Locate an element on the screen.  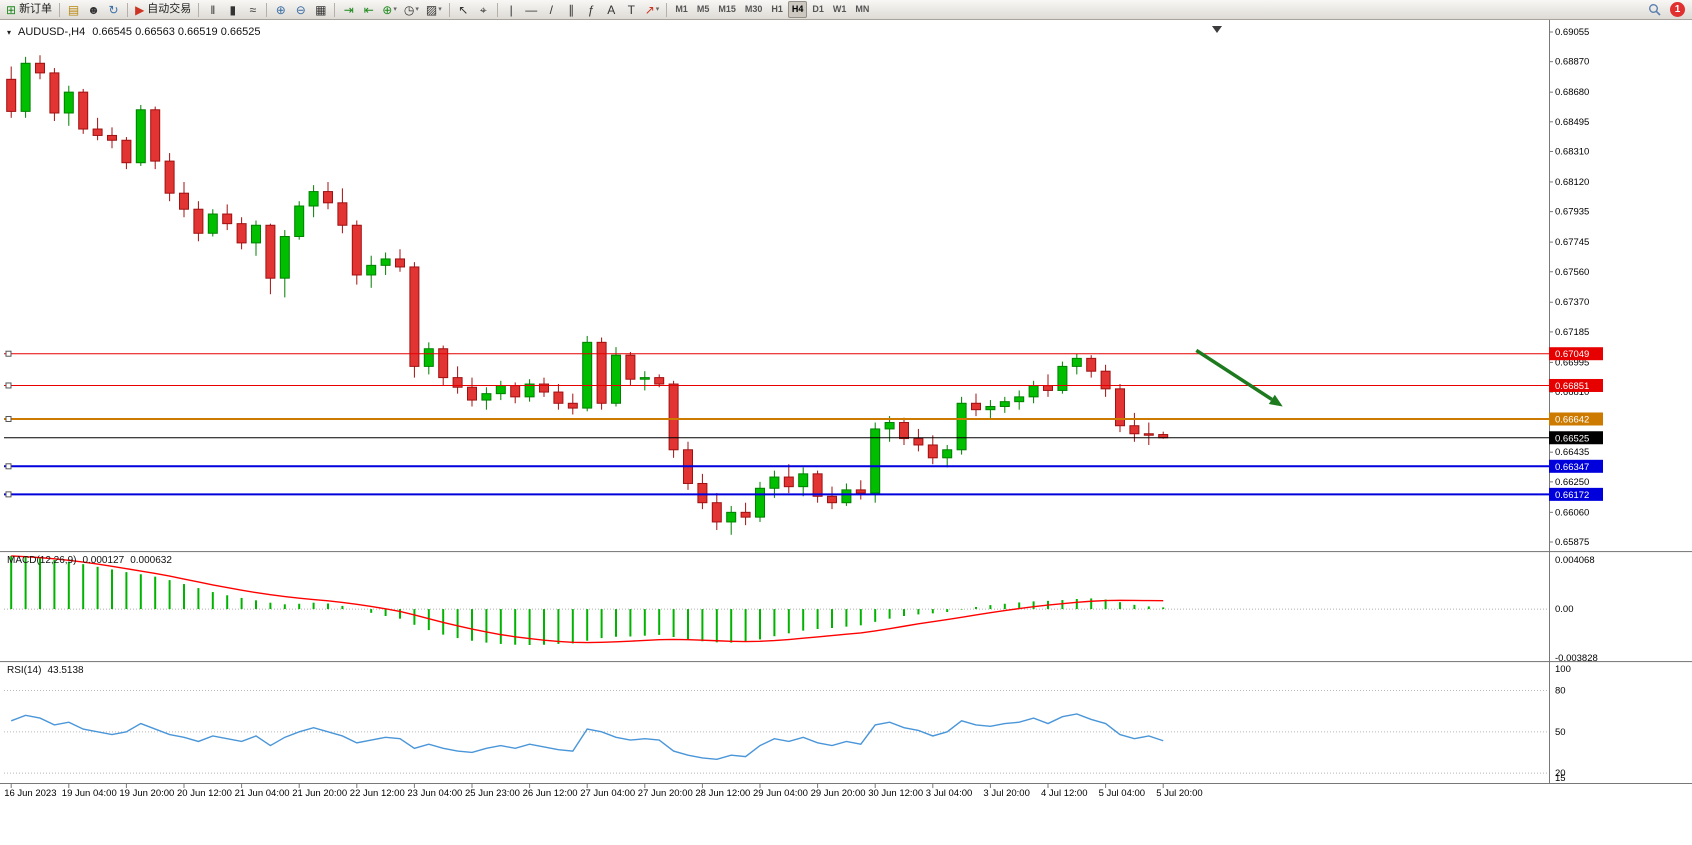
tile-windows-icon: ▦ is located at coordinates (321, 9).